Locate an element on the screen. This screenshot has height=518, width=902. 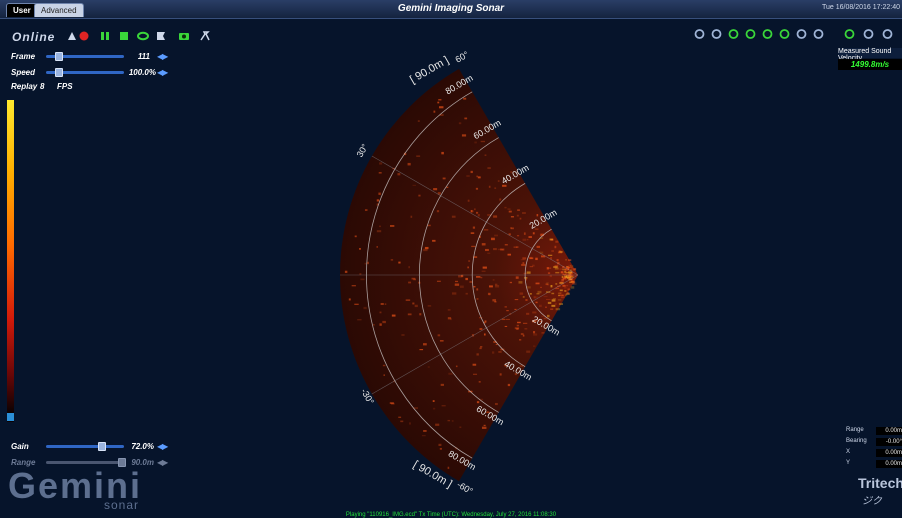
pause-icon is located at coordinates (105, 36).